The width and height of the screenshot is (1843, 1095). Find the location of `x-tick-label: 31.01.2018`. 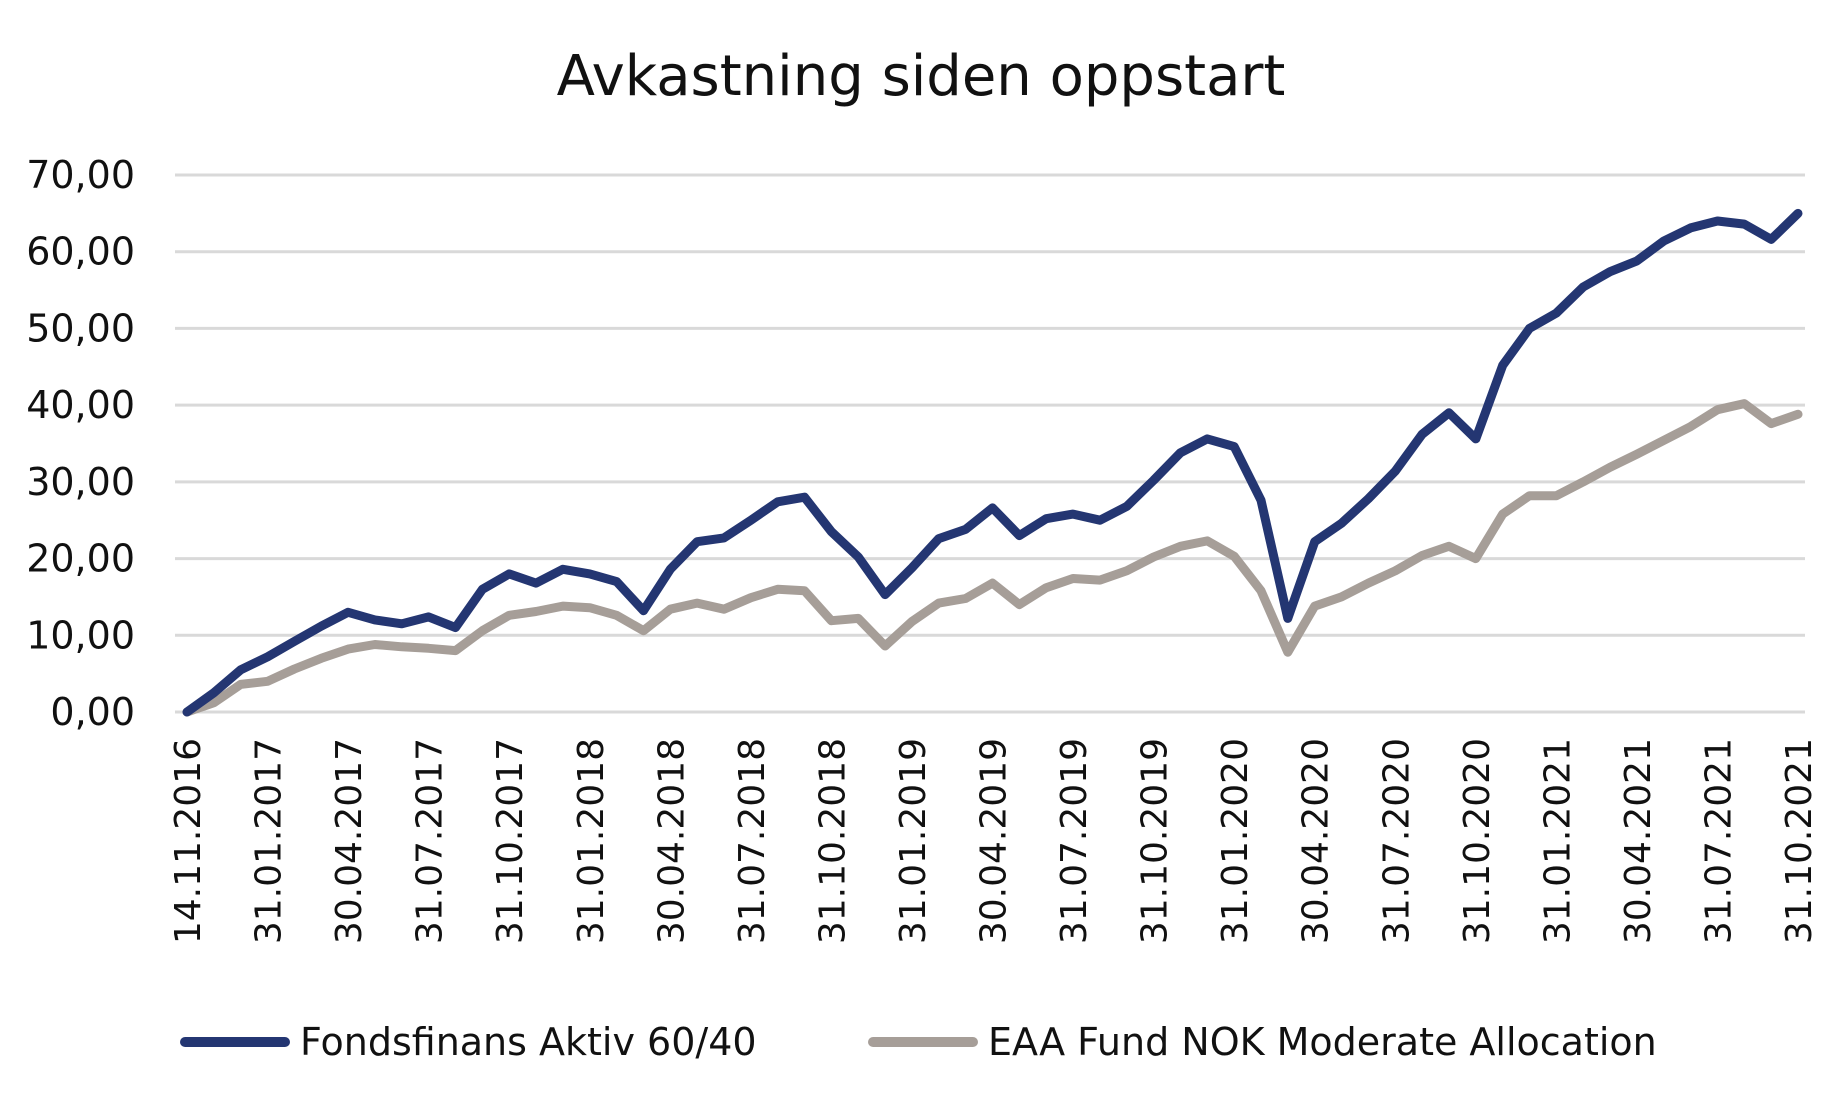

x-tick-label: 31.01.2018 is located at coordinates (591, 841).